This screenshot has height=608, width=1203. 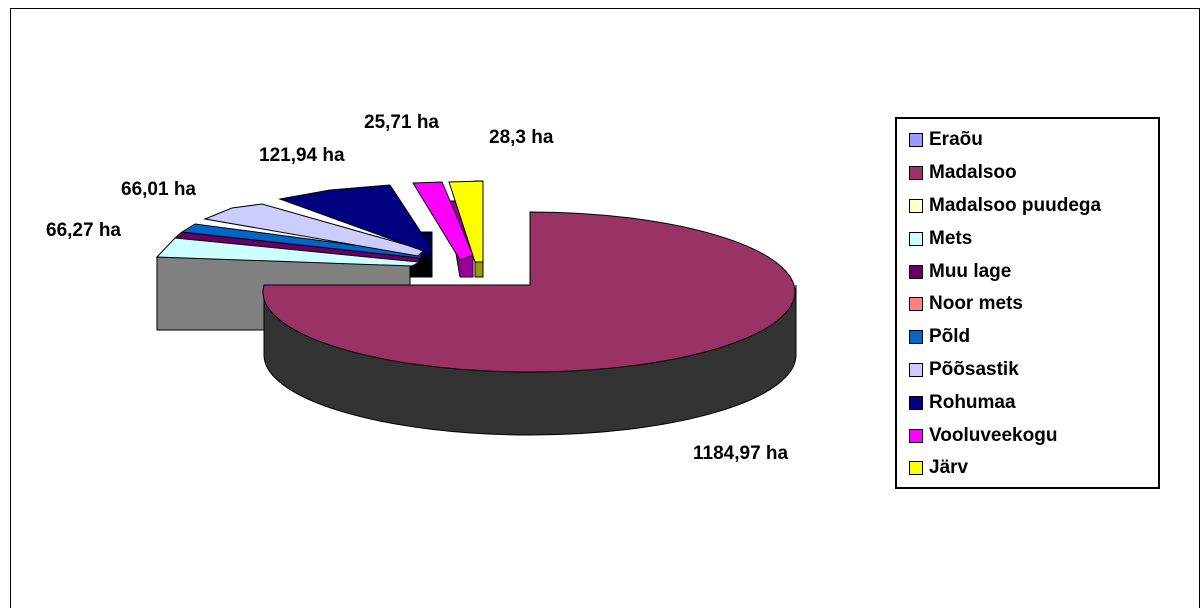 What do you see at coordinates (948, 468) in the screenshot?
I see `legend-label: Järv` at bounding box center [948, 468].